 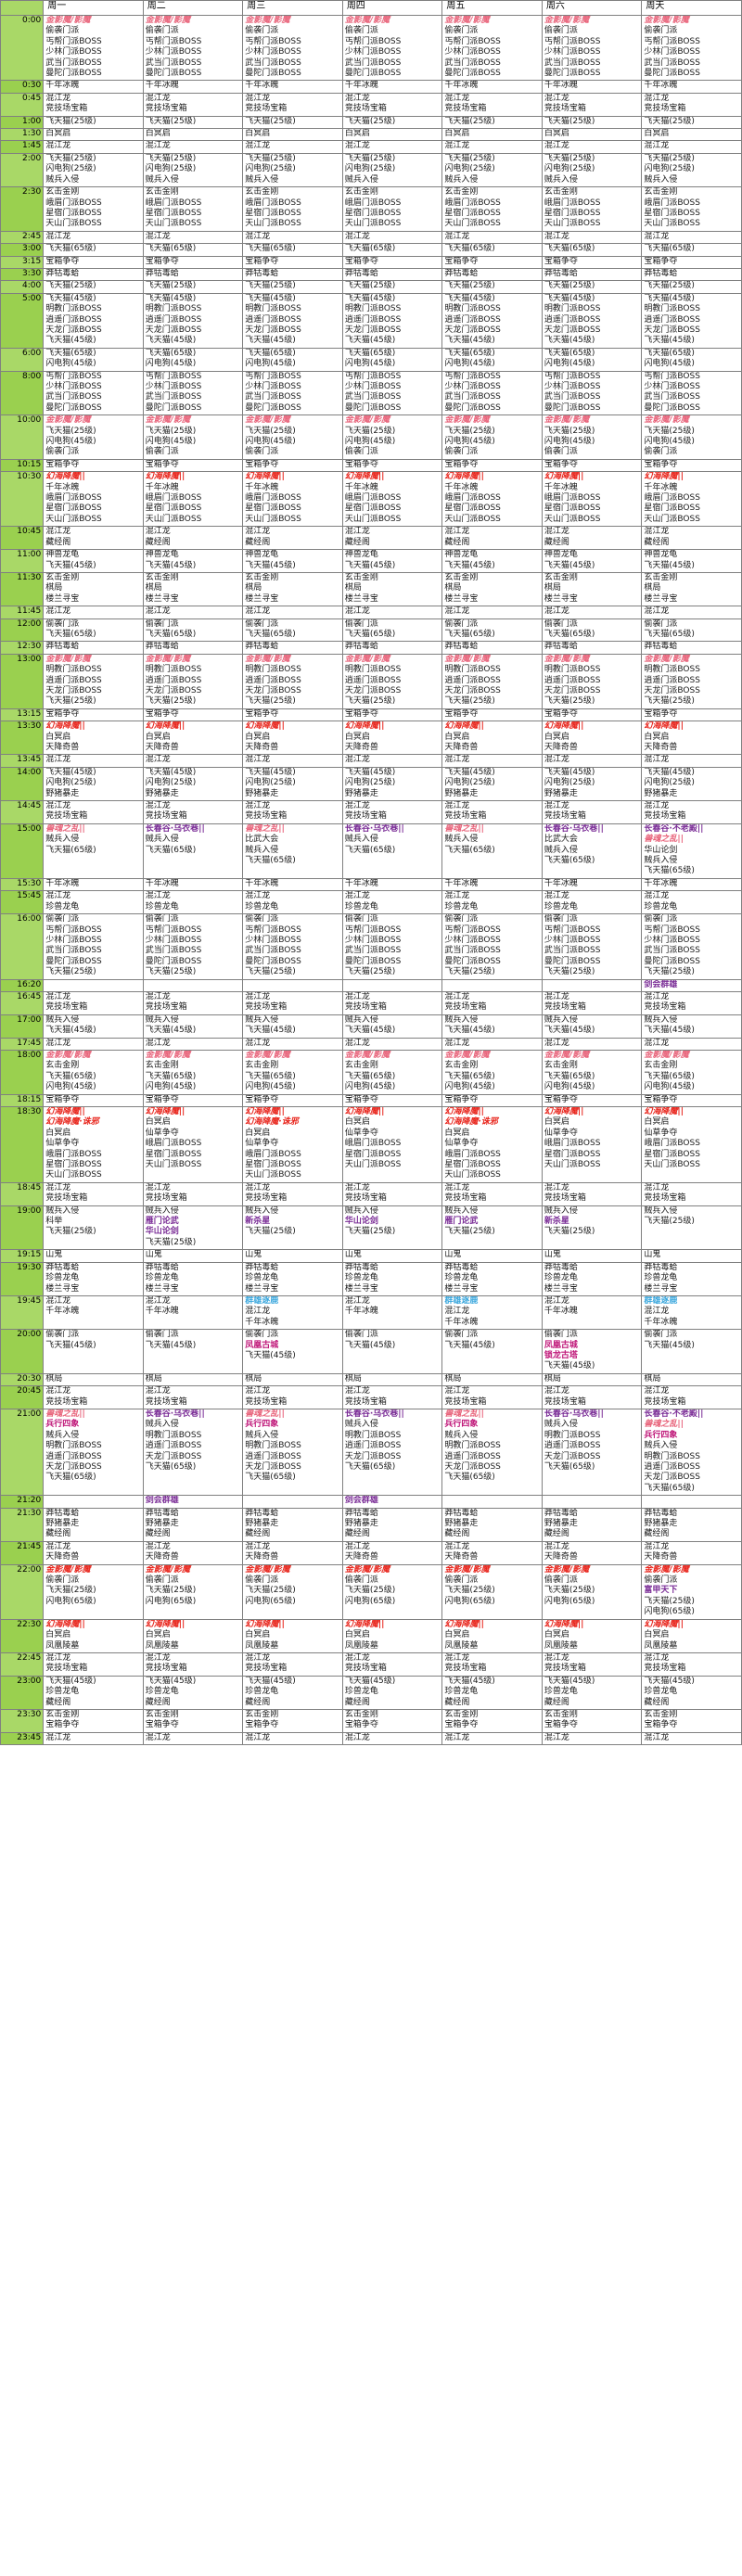 What do you see at coordinates (592, 784) in the screenshot?
I see `schedule-cell: 飞天猫(45级) 闪电狗(25级) 野猪暴走` at bounding box center [592, 784].